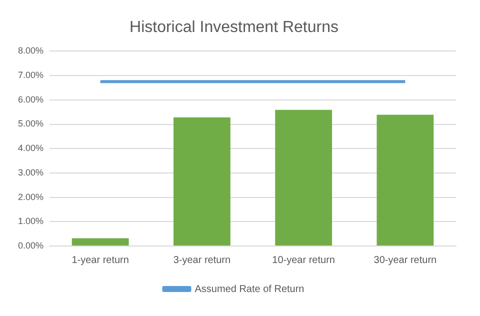  What do you see at coordinates (202, 260) in the screenshot?
I see `x-tick-label: 3-year return` at bounding box center [202, 260].